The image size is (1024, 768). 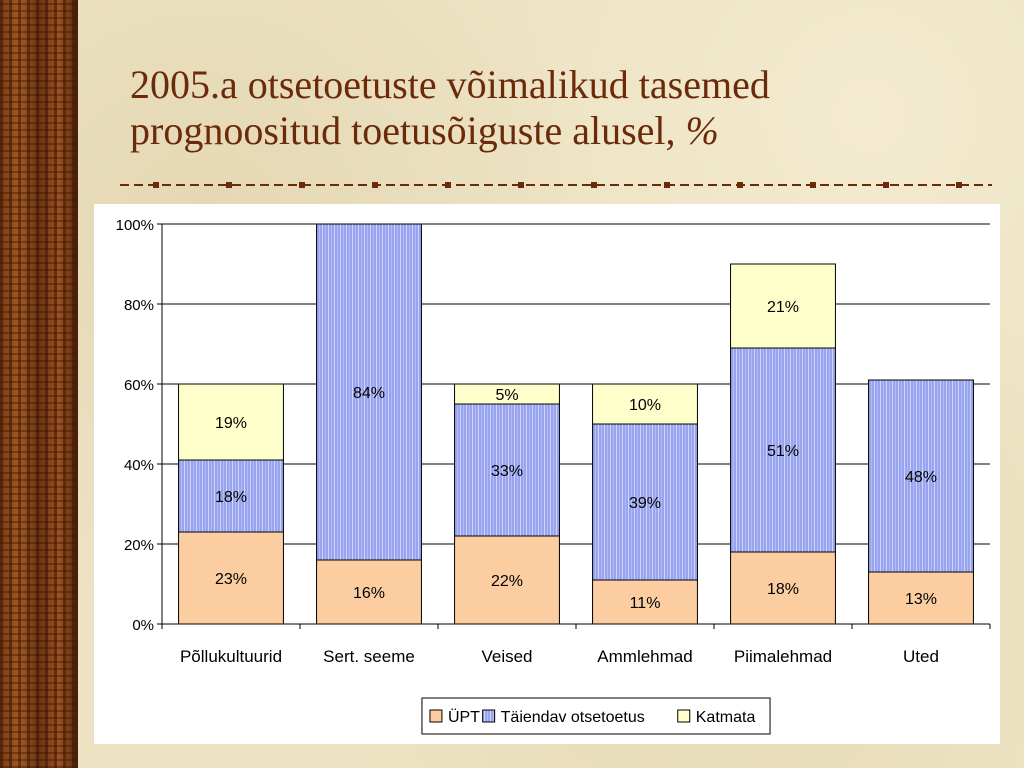 I want to click on decorative-sidebar, so click(x=39, y=384).